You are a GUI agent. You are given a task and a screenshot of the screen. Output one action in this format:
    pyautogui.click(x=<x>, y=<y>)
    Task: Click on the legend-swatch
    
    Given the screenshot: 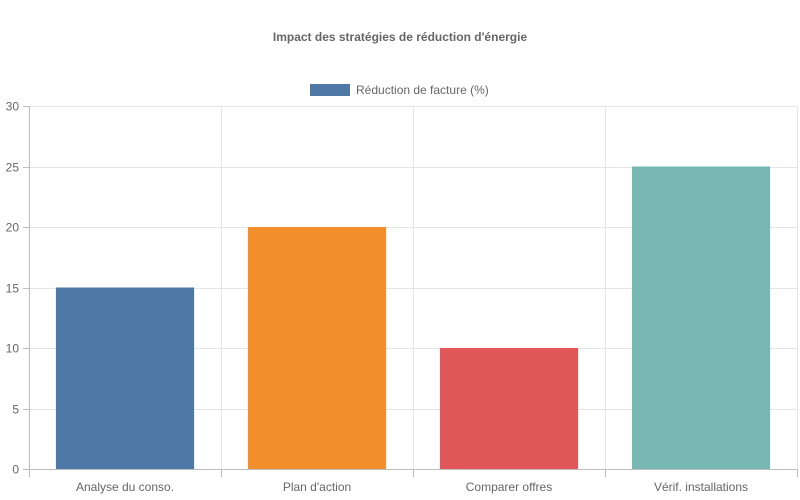 What is the action you would take?
    pyautogui.click(x=330, y=90)
    